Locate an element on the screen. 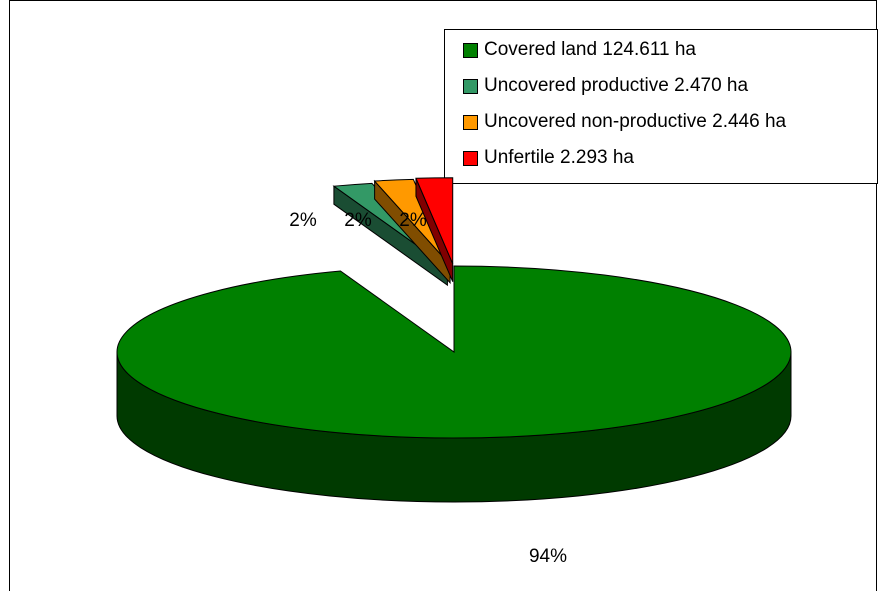  legend-label: Uncovered non-productive 2.446 ha is located at coordinates (635, 121).